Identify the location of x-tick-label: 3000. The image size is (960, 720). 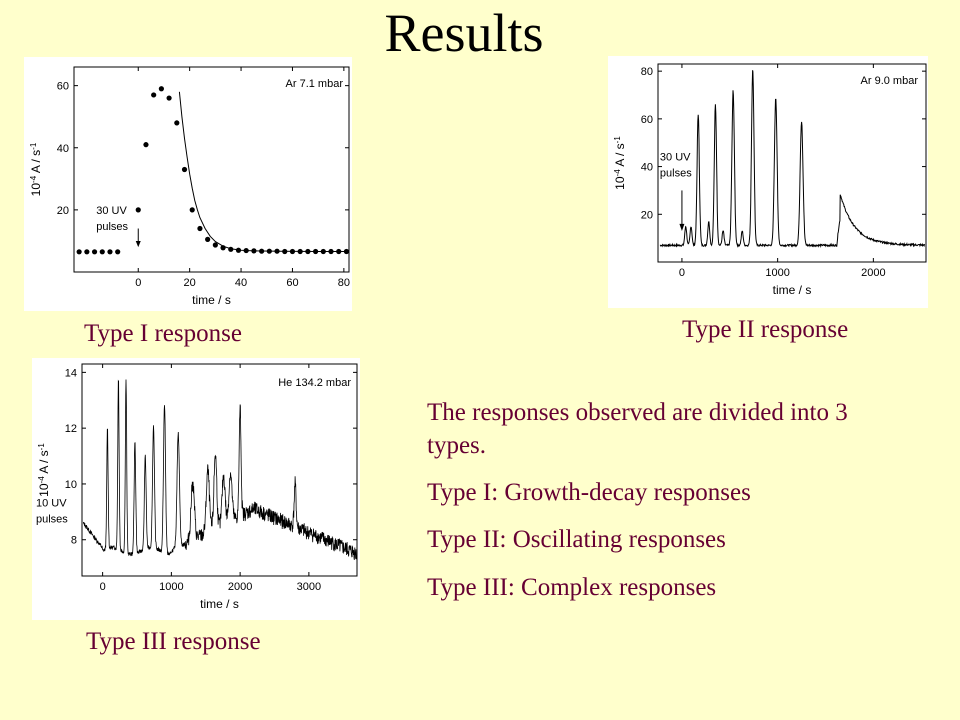
(309, 587).